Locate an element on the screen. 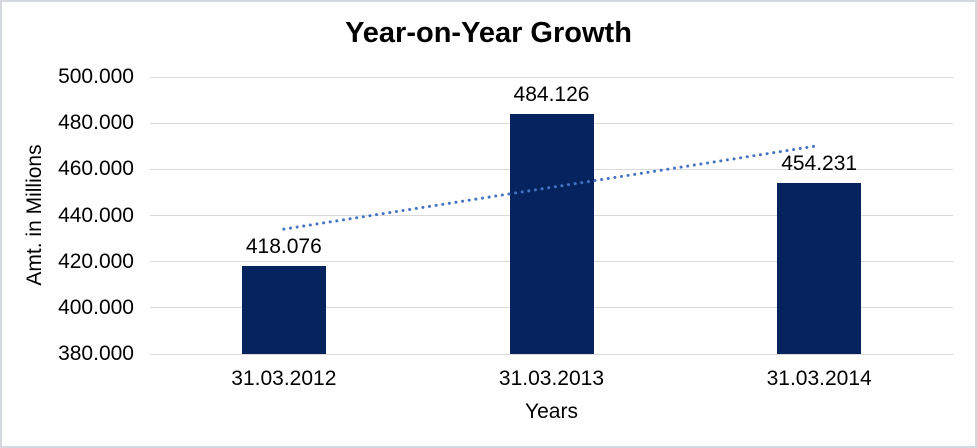 This screenshot has height=448, width=977. data-label-31.03.2012: 418.076 is located at coordinates (283, 247).